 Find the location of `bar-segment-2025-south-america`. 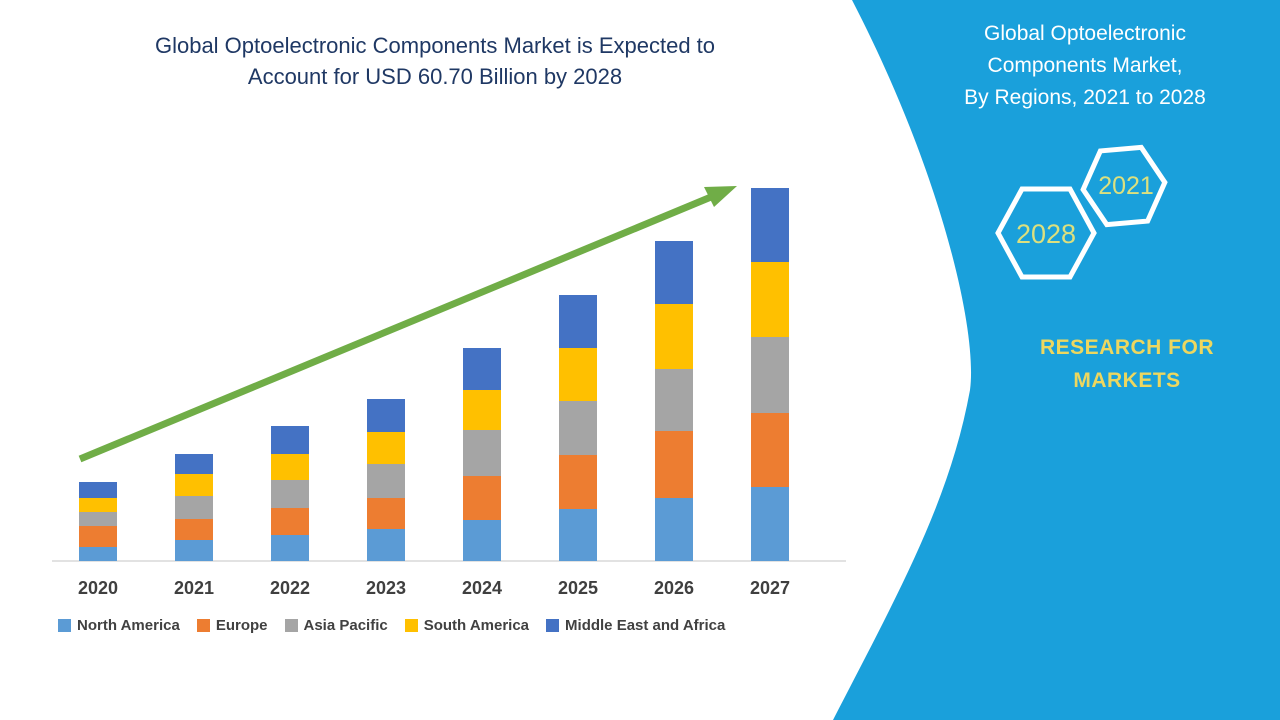

bar-segment-2025-south-america is located at coordinates (578, 374).